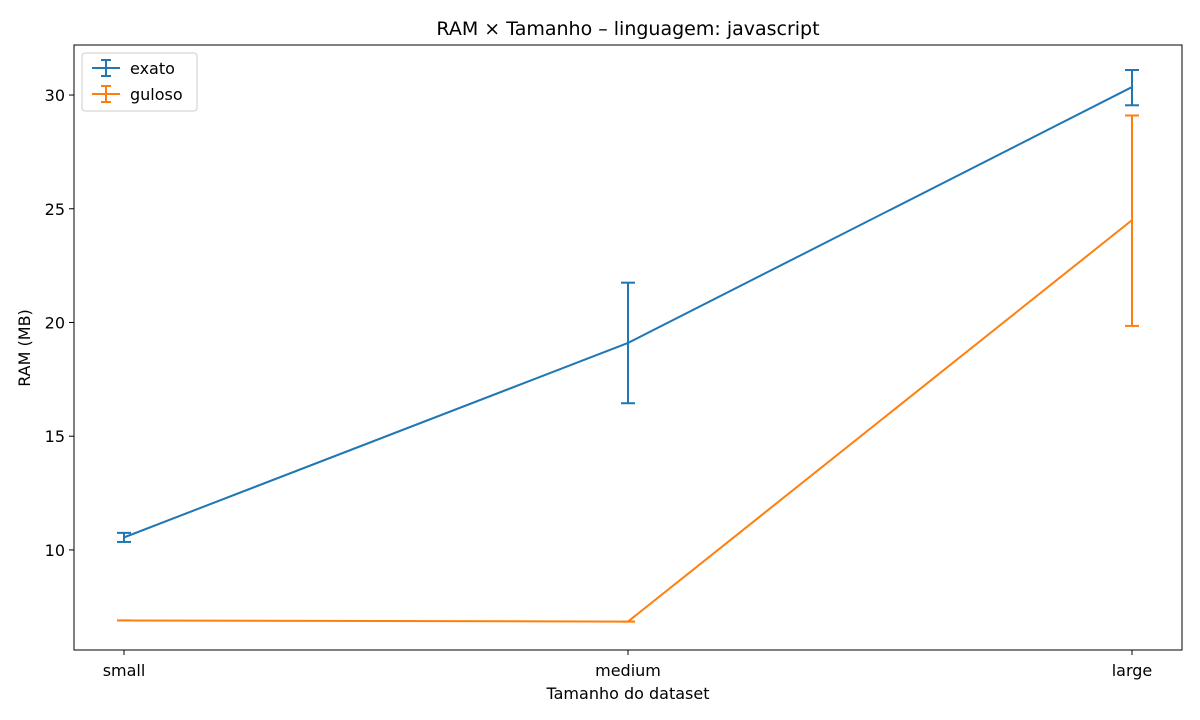  What do you see at coordinates (1132, 670) in the screenshot?
I see `x-tick-label-large: large` at bounding box center [1132, 670].